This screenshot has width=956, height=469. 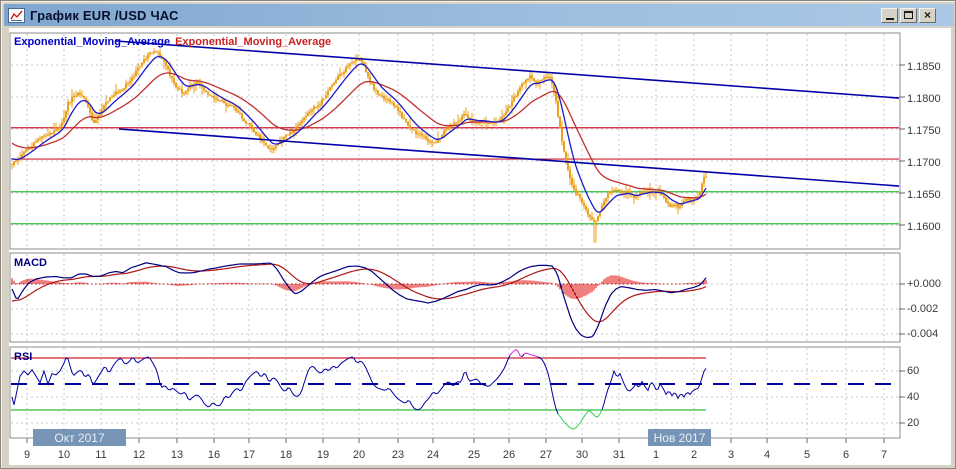 I want to click on date-axis-label: 10, so click(x=64, y=455).